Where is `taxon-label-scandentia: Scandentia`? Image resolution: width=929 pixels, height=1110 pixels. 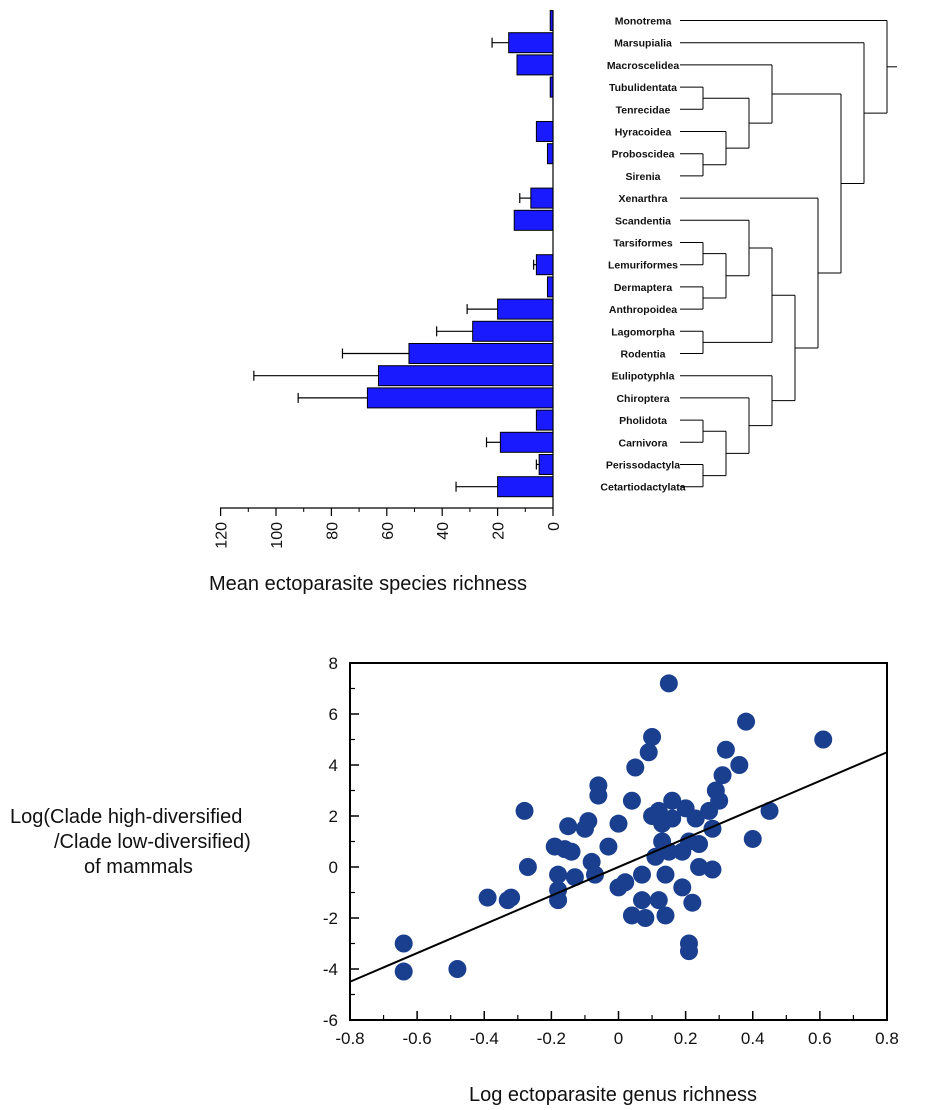
taxon-label-scandentia: Scandentia is located at coordinates (643, 221).